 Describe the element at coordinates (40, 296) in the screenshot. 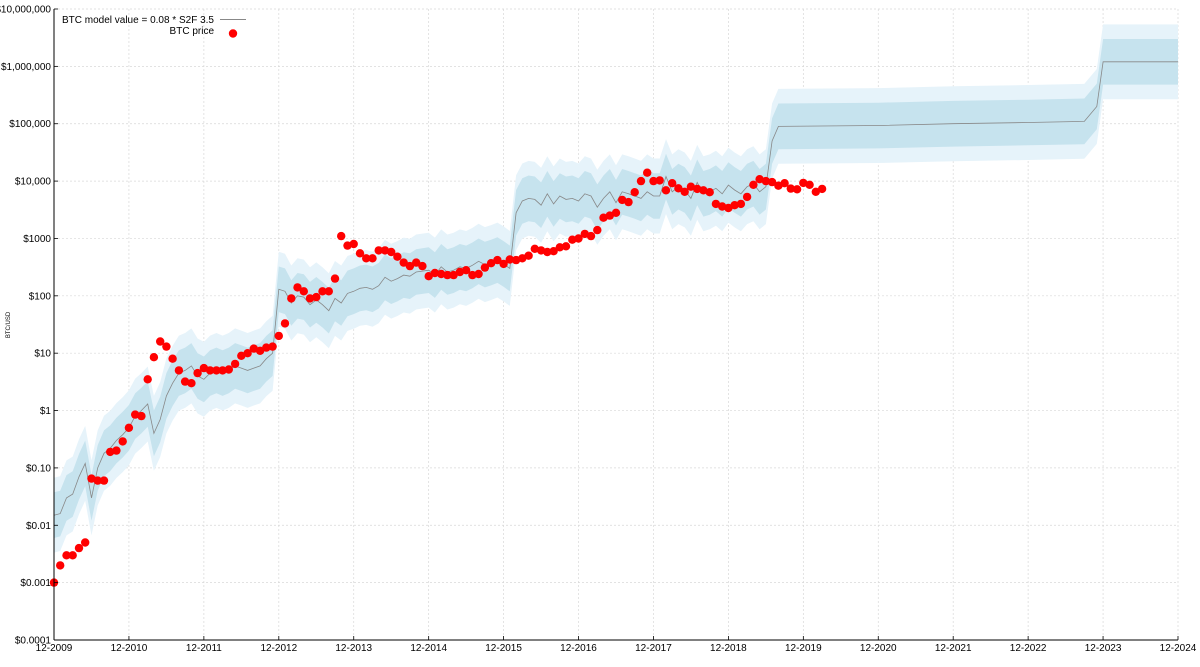

I see `y-tick-label: $100` at that location.